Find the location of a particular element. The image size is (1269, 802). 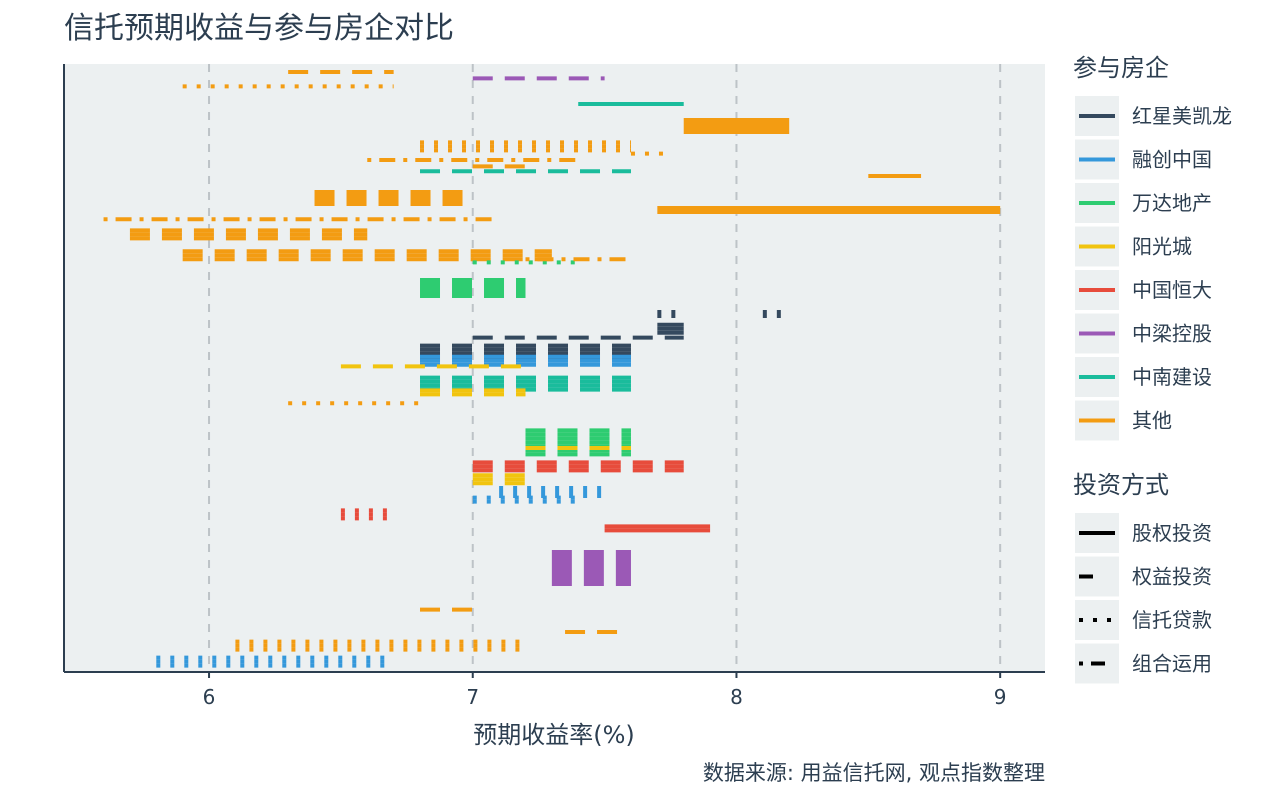

linetype-legend-title: 投资方式 is located at coordinates (1121, 485).